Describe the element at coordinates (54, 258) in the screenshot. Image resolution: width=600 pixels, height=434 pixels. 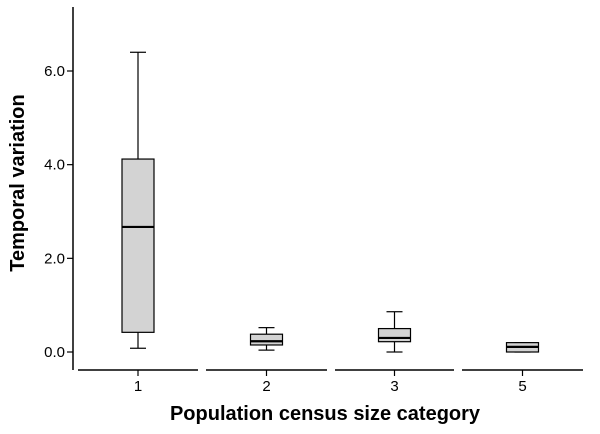
I see `y-tick-label: 2.0` at that location.